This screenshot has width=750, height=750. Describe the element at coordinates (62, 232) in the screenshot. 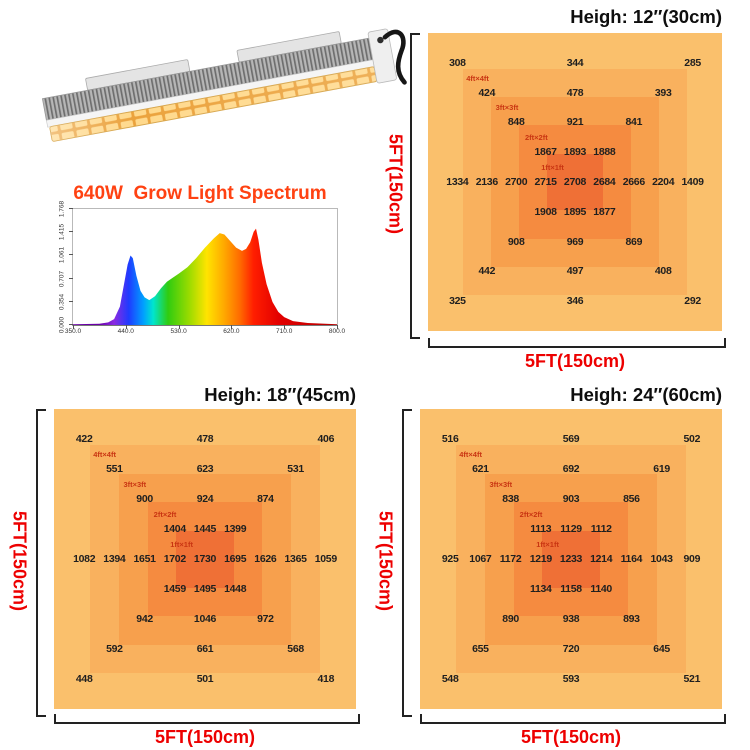

I see `spectrum-y-tick: 1.415` at that location.